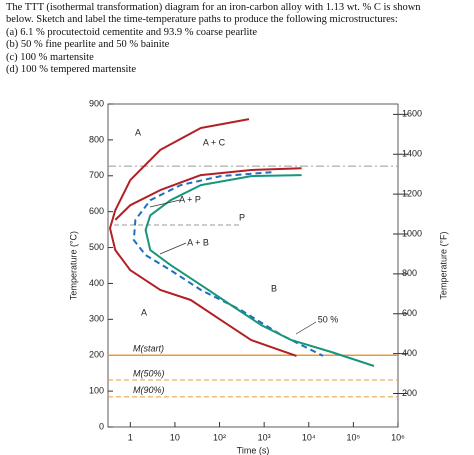  What do you see at coordinates (309, 437) in the screenshot?
I see `x-tick-label: 10⁴` at bounding box center [309, 437].